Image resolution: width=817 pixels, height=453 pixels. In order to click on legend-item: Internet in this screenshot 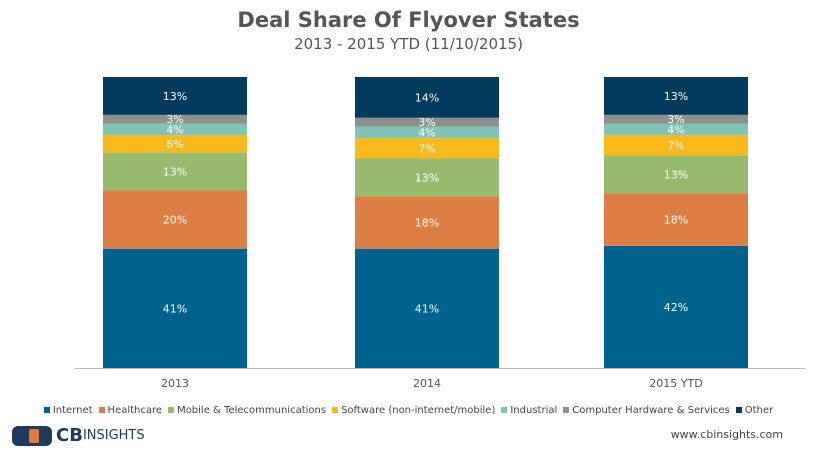, I will do `click(68, 410)`.